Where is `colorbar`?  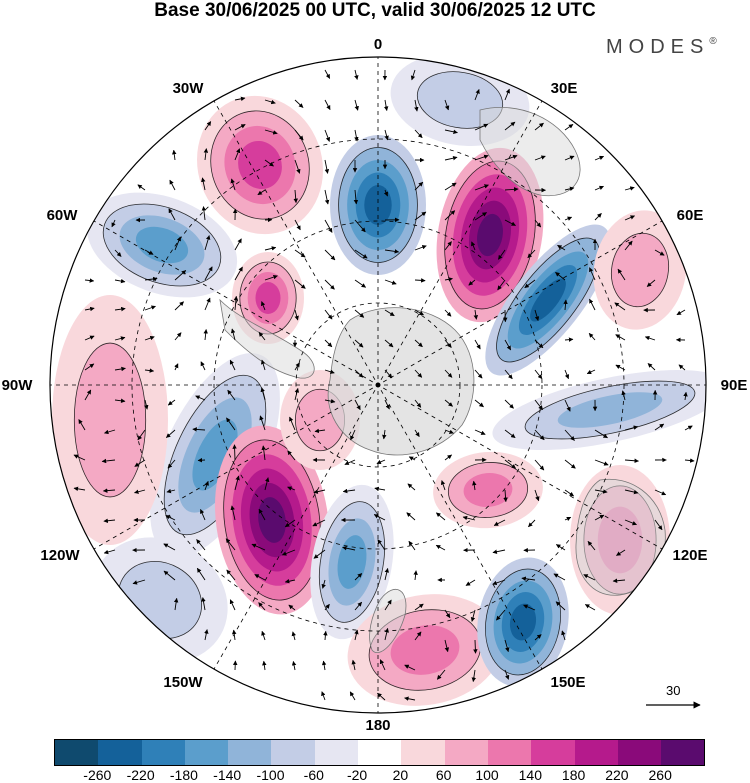
colorbar is located at coordinates (380, 752).